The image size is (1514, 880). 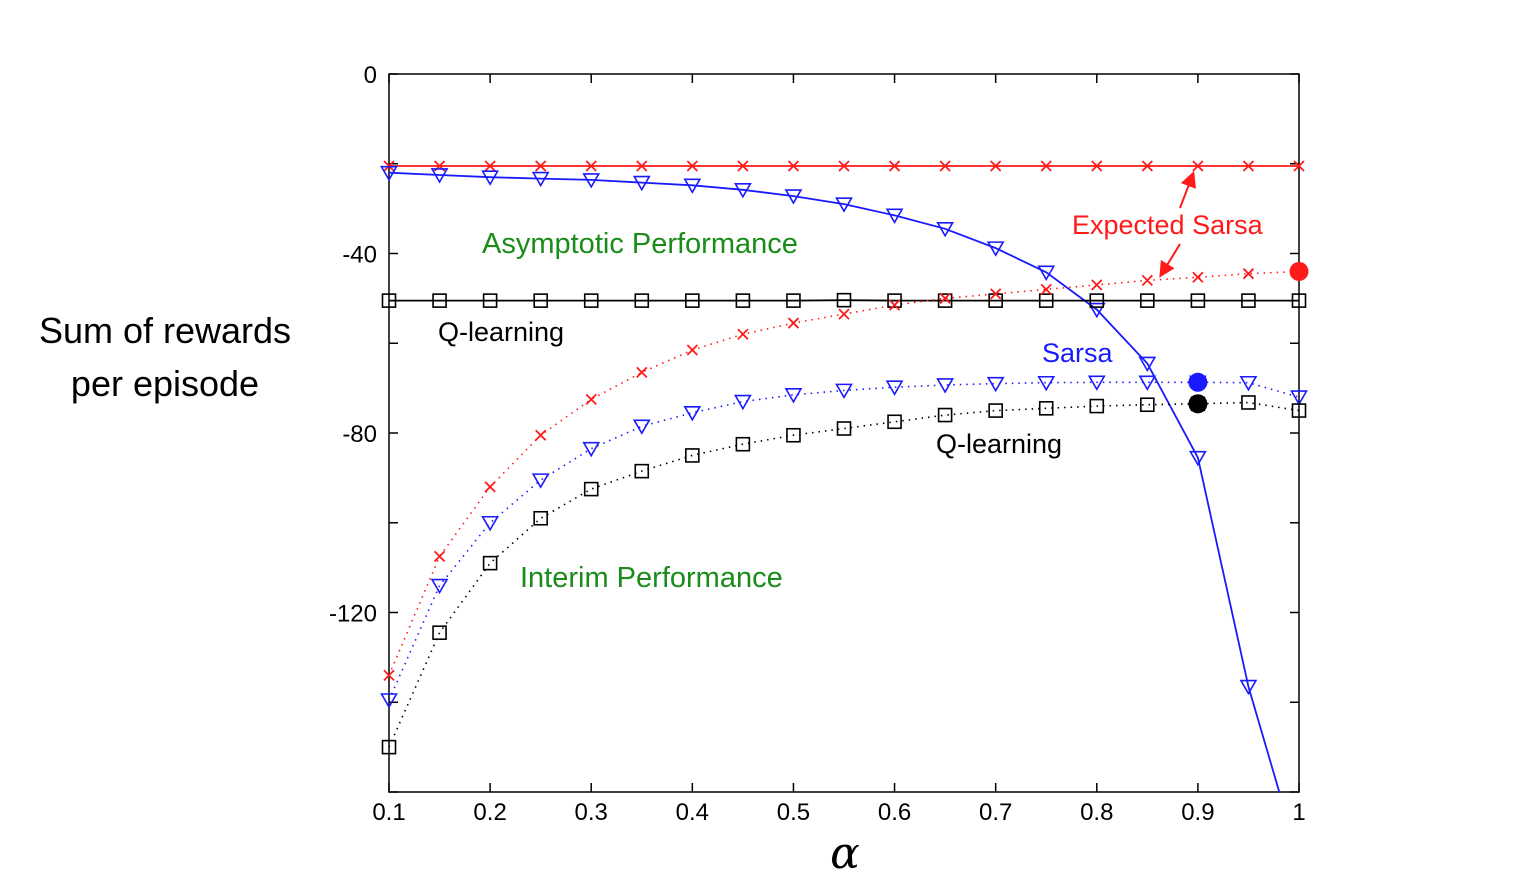 I want to click on x-tick-label: 0.6, so click(x=894, y=812).